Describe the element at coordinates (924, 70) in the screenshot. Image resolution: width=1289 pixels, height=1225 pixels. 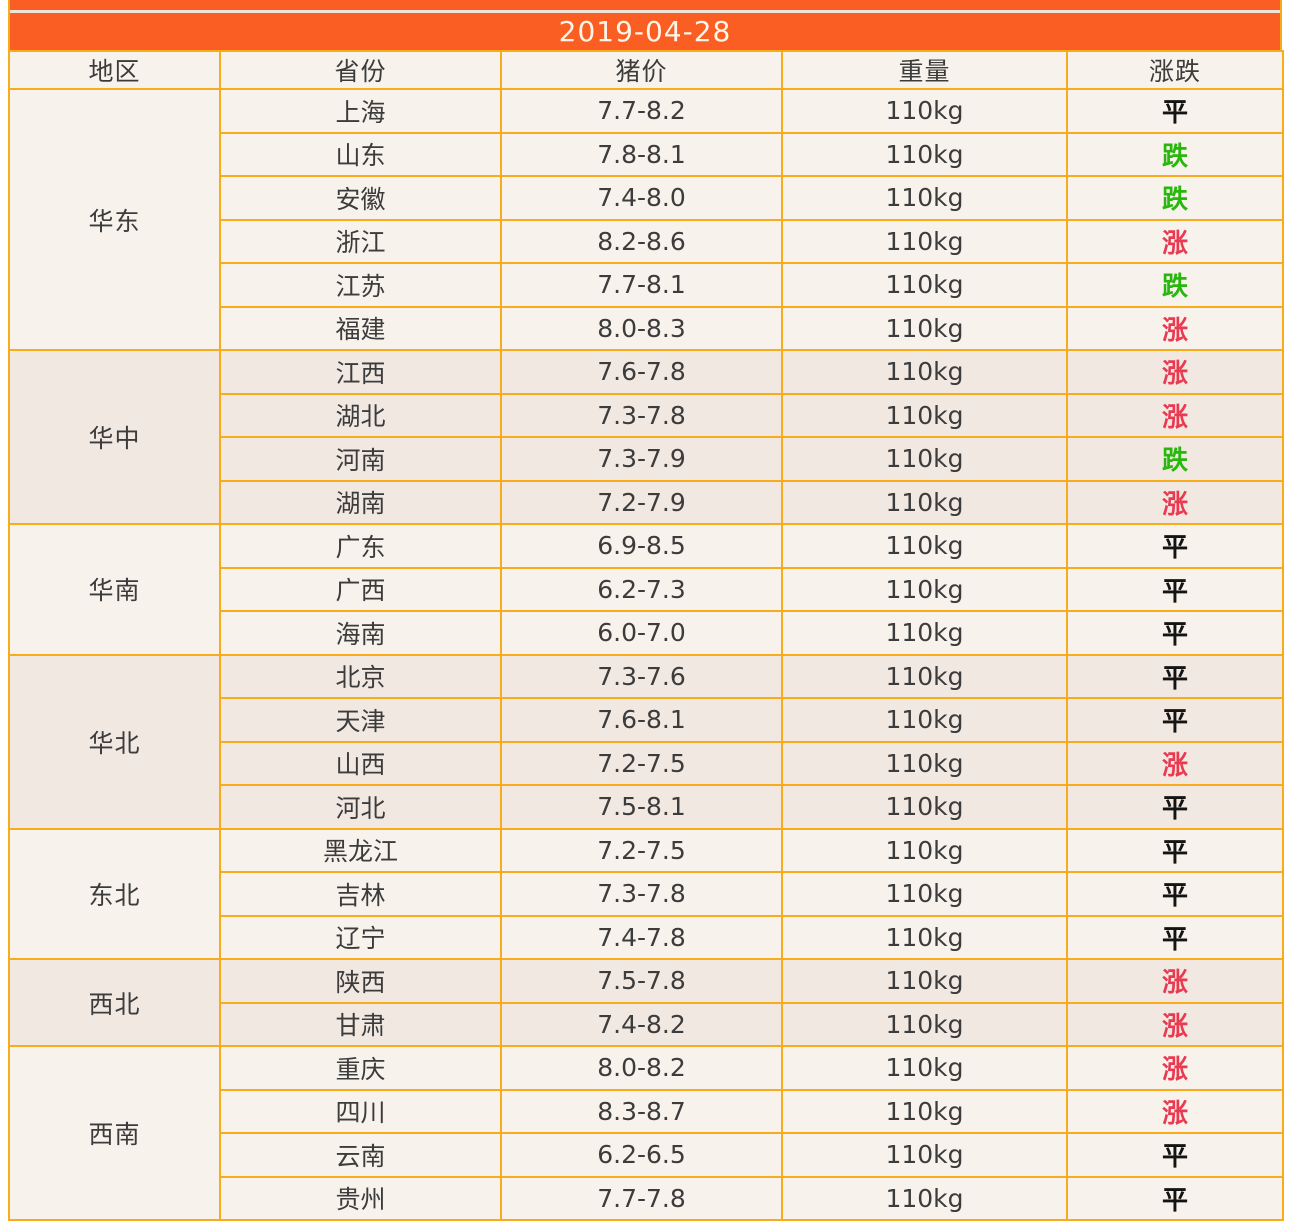
I see `col-header-weight: 重量` at that location.